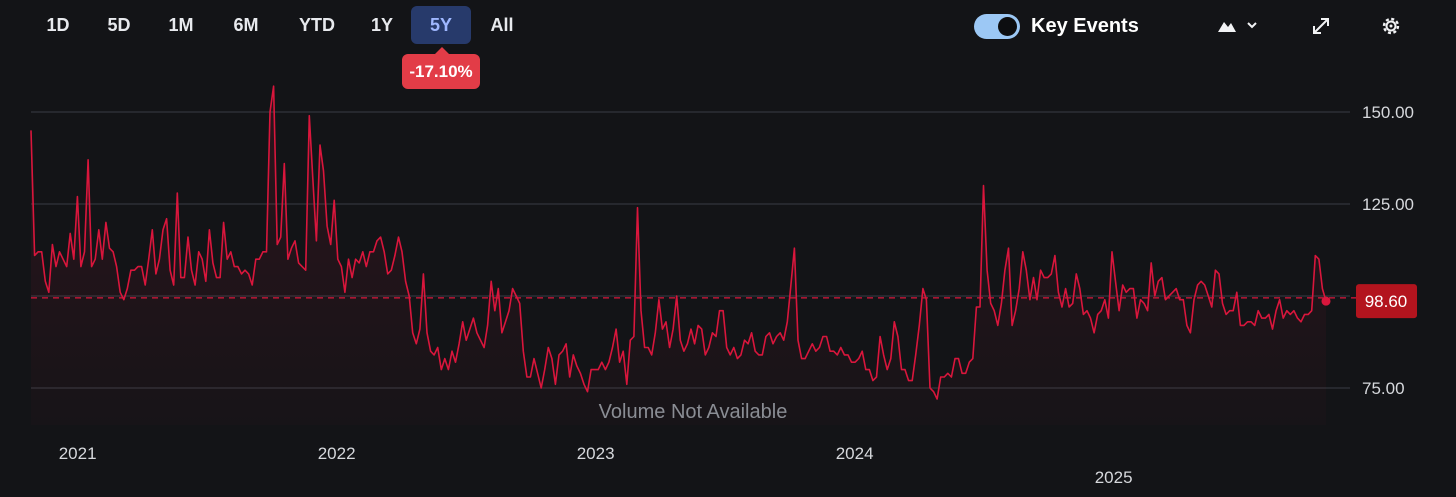  What do you see at coordinates (382, 25) in the screenshot?
I see `range-tab-1y: 1Y` at bounding box center [382, 25].